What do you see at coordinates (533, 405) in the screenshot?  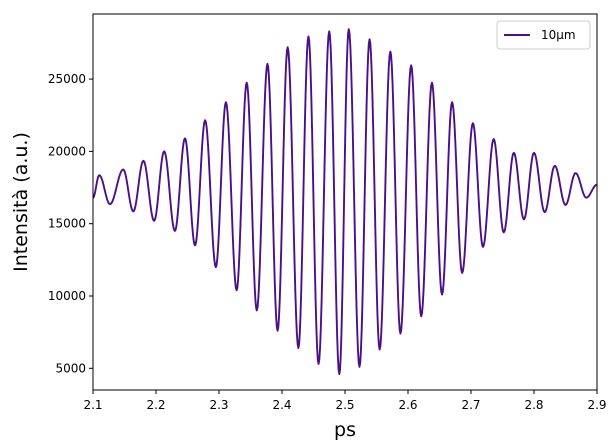 I see `x-tick-label: 2.8` at bounding box center [533, 405].